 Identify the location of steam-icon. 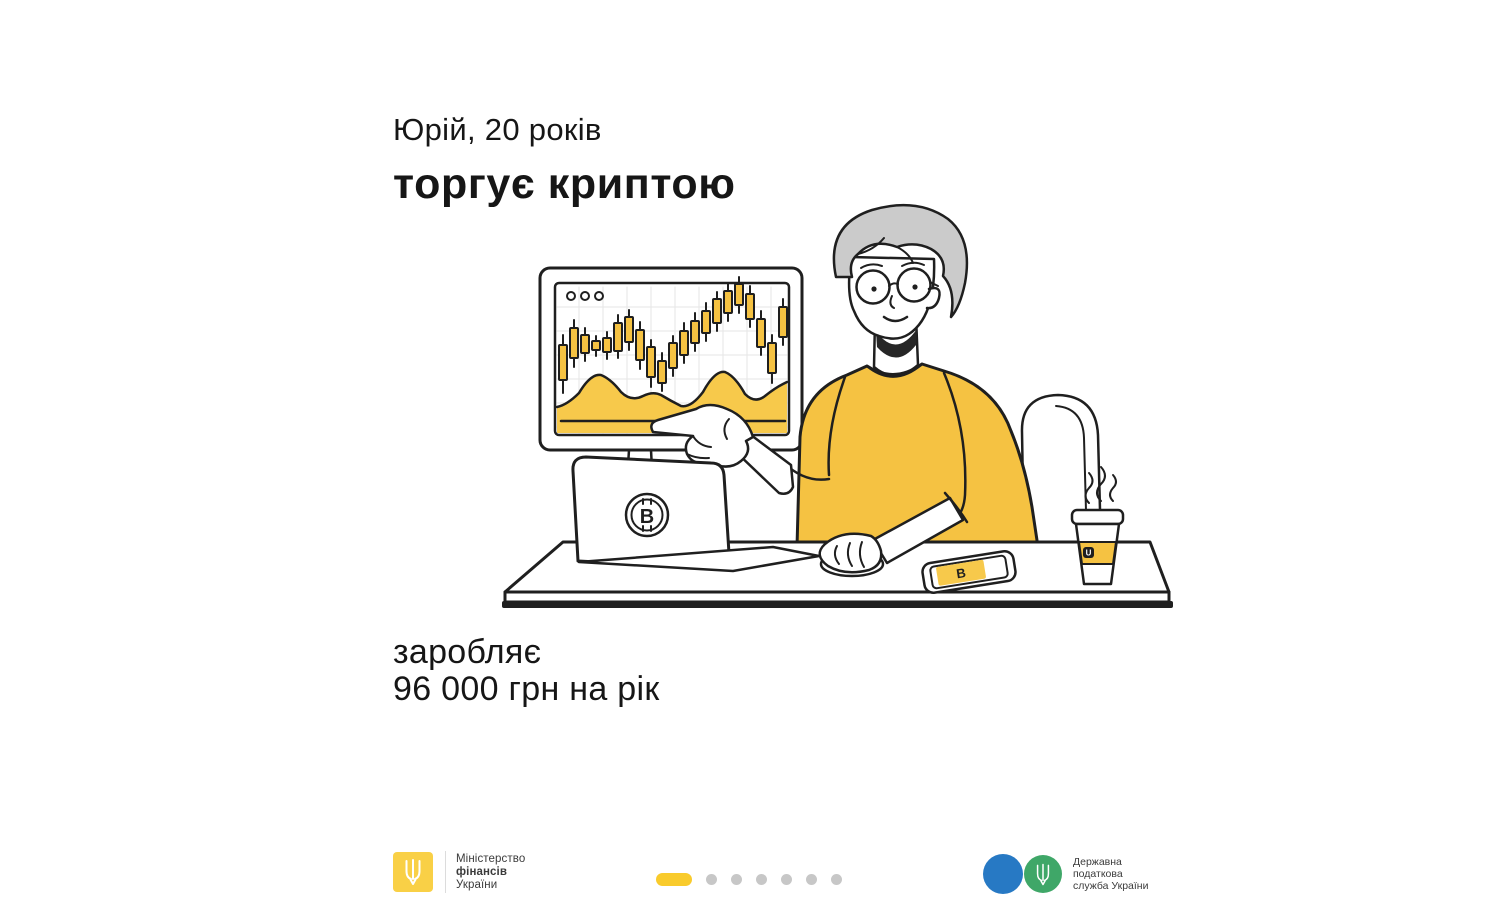
(1100, 485).